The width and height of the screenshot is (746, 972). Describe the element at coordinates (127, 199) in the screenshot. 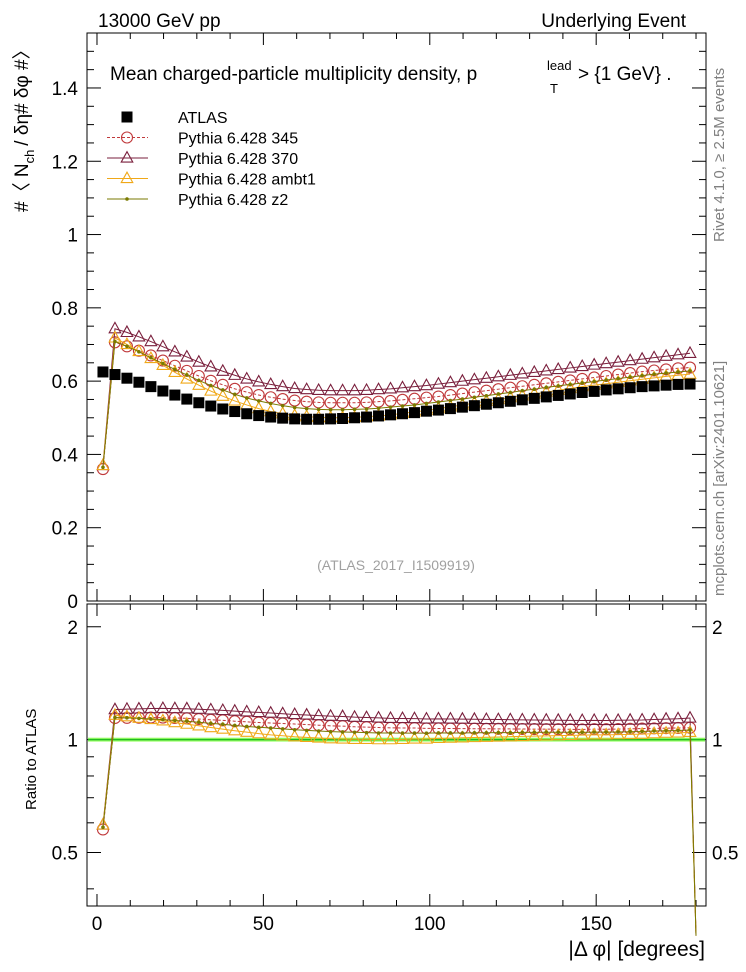

I see `legend-marker-pythia-6-428-z2` at that location.